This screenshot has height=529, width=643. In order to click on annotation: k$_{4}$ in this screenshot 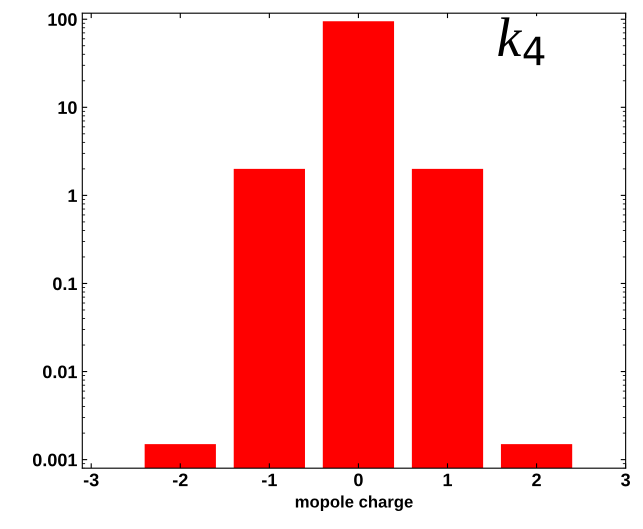, I will do `click(521, 41)`.